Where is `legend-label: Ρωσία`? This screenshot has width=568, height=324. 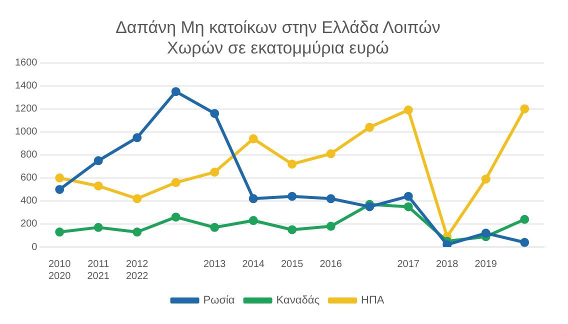 legend-label: Ρωσία is located at coordinates (219, 300).